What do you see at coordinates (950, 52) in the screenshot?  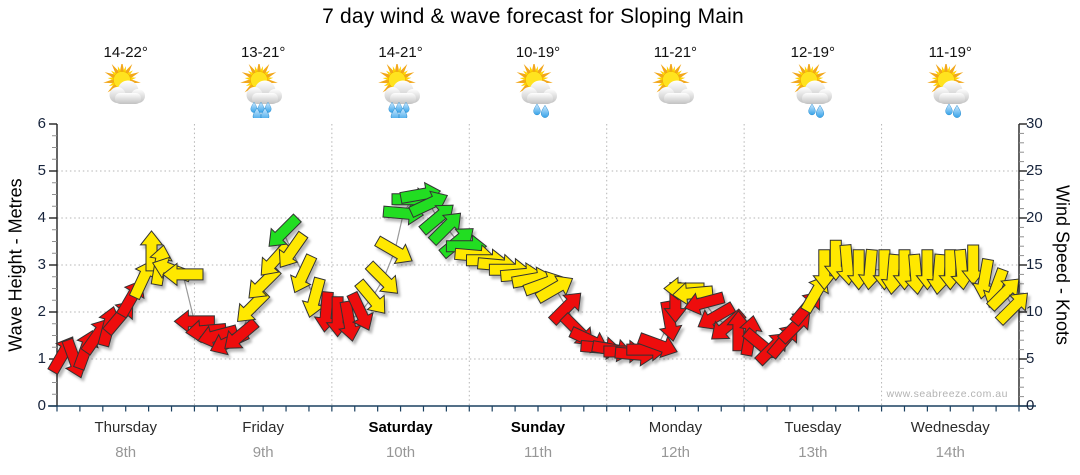 I see `temp-range-label: 11-19°` at bounding box center [950, 52].